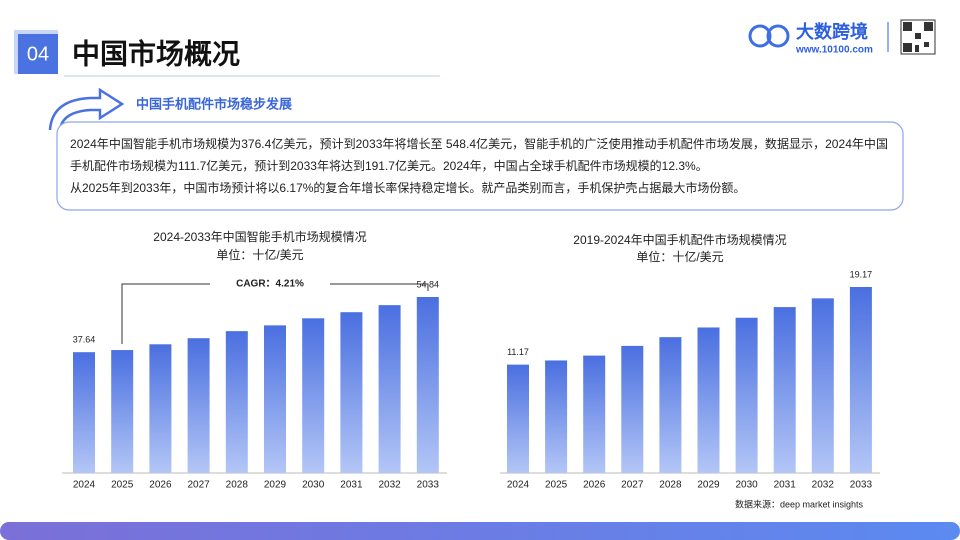  Describe the element at coordinates (428, 284) in the screenshot. I see `data-label: 54.84` at that location.